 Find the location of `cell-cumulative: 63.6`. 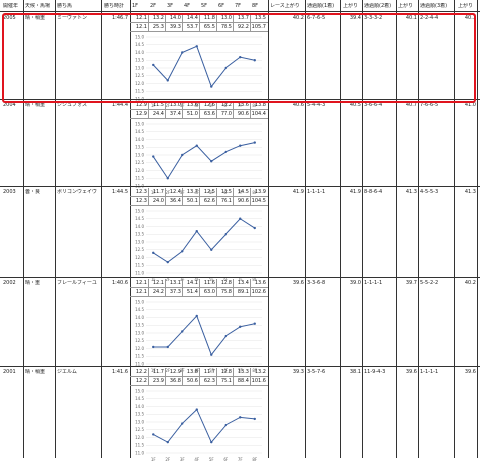

cell-cumulative: 63.6 is located at coordinates (209, 114).